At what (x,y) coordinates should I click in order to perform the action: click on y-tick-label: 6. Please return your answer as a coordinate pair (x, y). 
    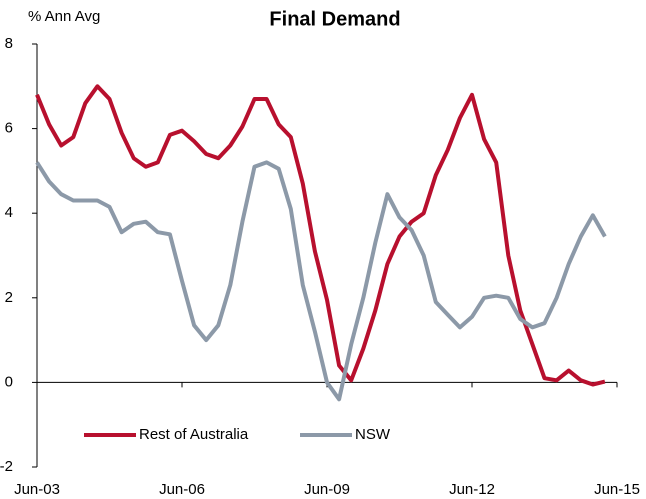
    Looking at the image, I should click on (9, 128).